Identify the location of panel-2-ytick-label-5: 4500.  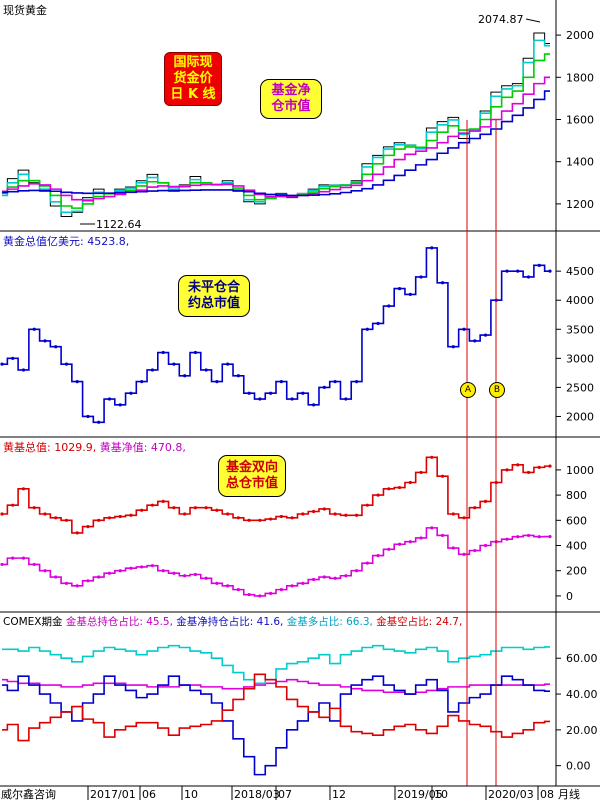
(580, 271).